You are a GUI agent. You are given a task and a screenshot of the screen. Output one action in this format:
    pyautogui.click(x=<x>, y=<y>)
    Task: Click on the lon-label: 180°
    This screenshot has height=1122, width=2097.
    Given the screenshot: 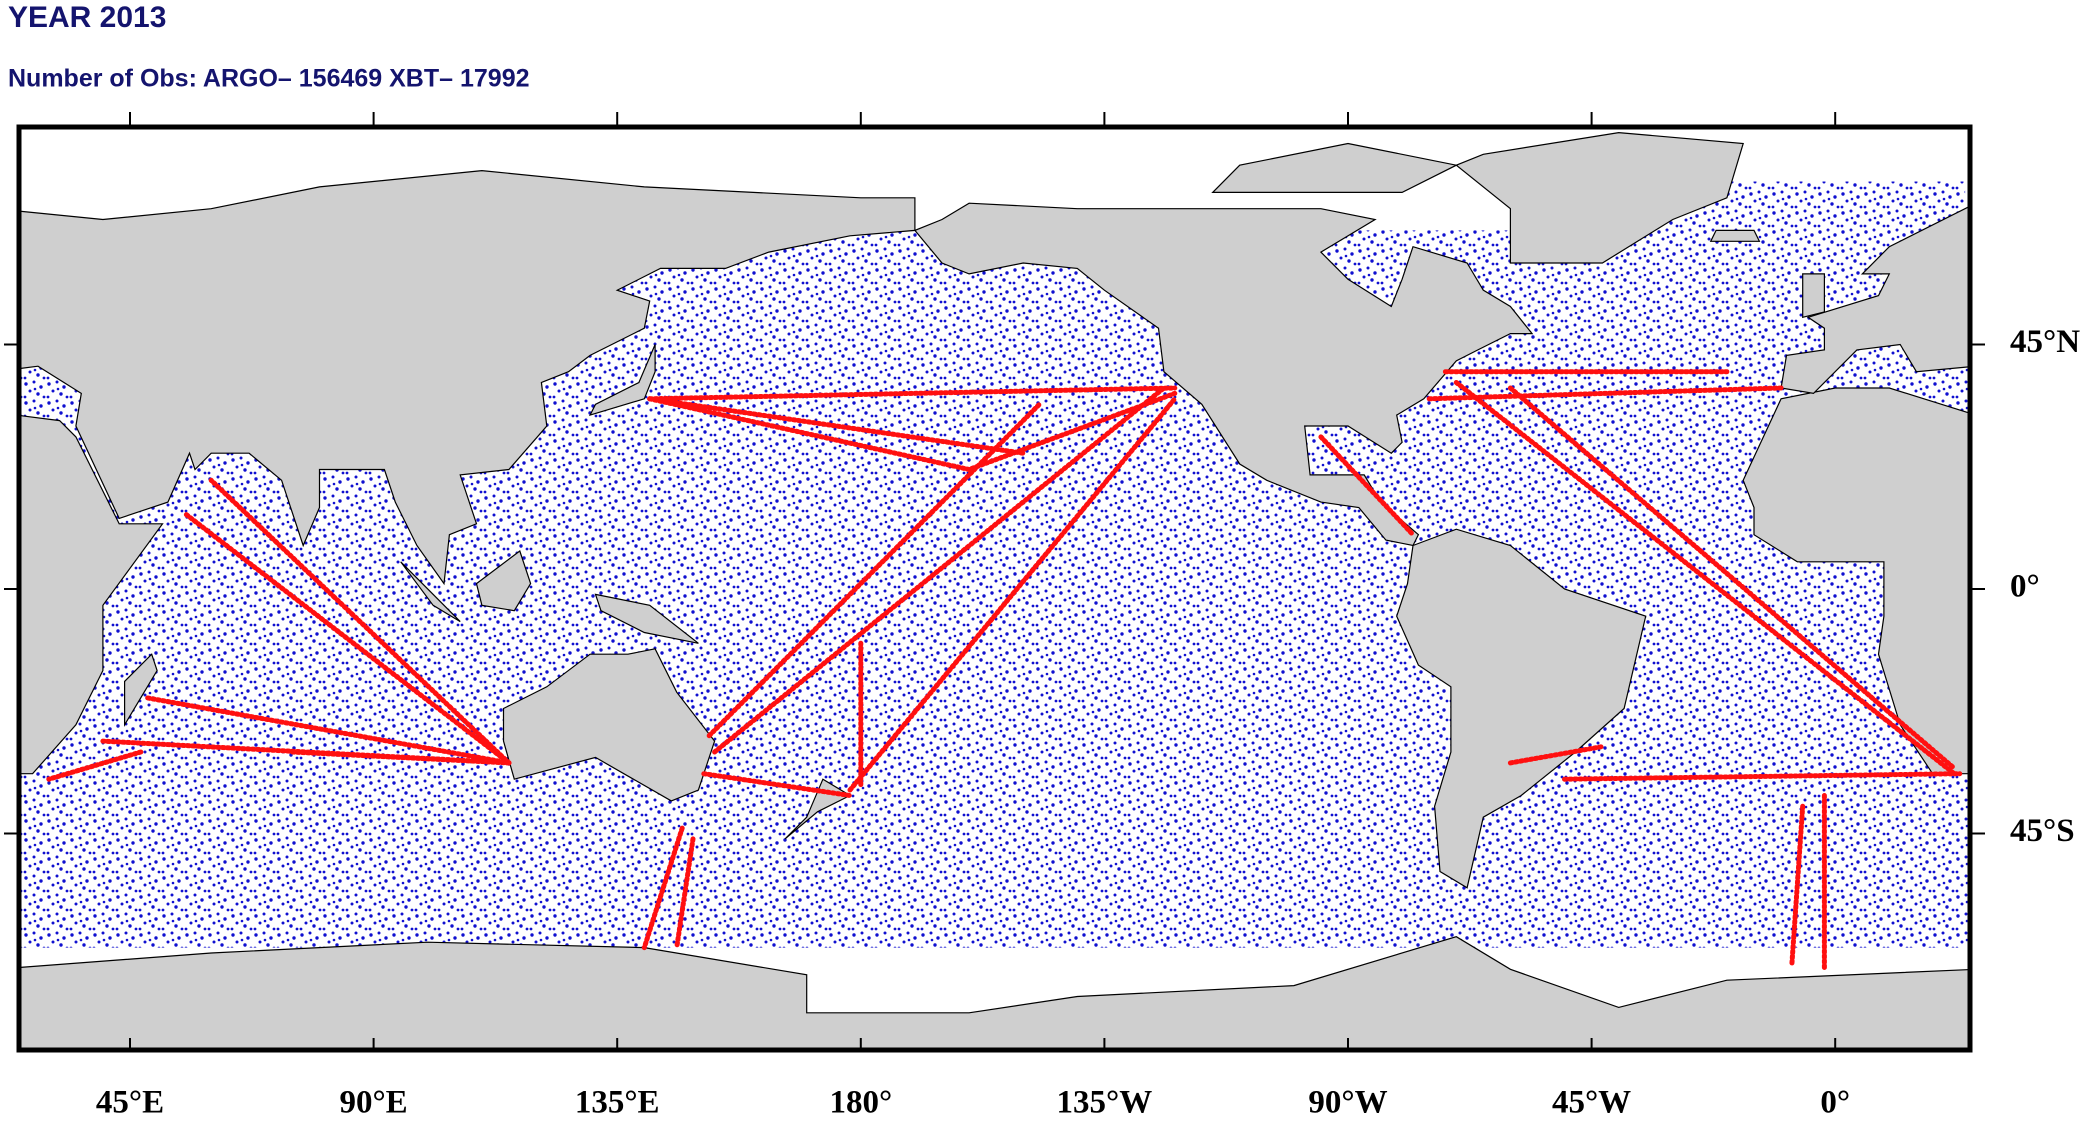 What is the action you would take?
    pyautogui.click(x=860, y=1103)
    